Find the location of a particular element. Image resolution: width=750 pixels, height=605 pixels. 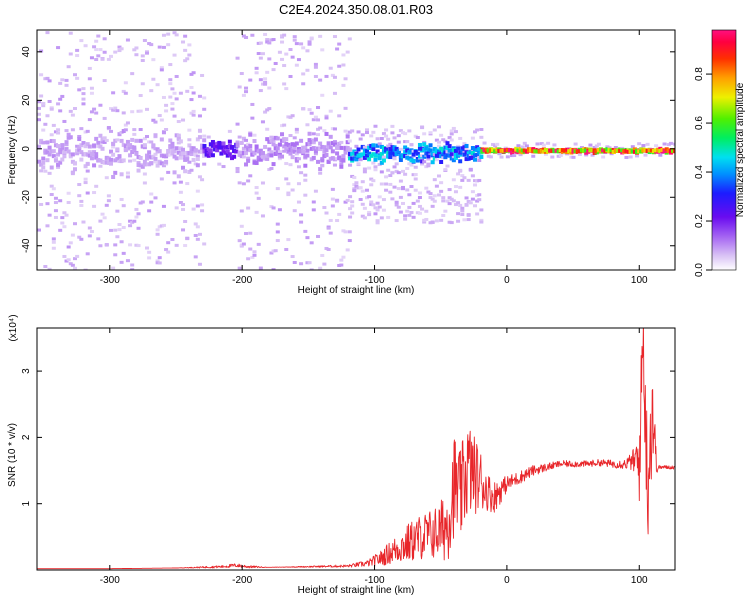

snr-x-tick-label: -100 is located at coordinates (375, 580).